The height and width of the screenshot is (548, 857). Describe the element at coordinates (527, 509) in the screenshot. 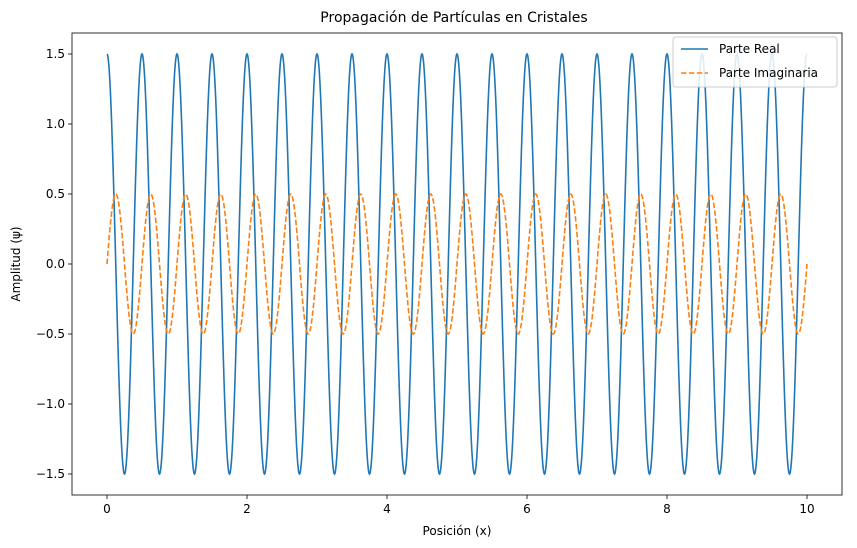

I see `x-tick-label: 6` at that location.